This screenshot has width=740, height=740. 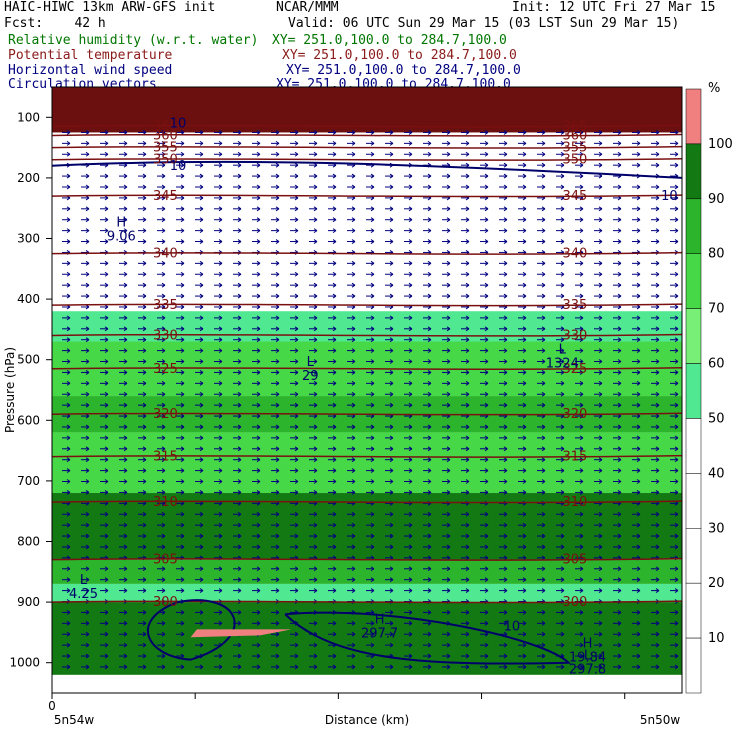 I want to click on colorbar-segment, so click(x=693, y=665).